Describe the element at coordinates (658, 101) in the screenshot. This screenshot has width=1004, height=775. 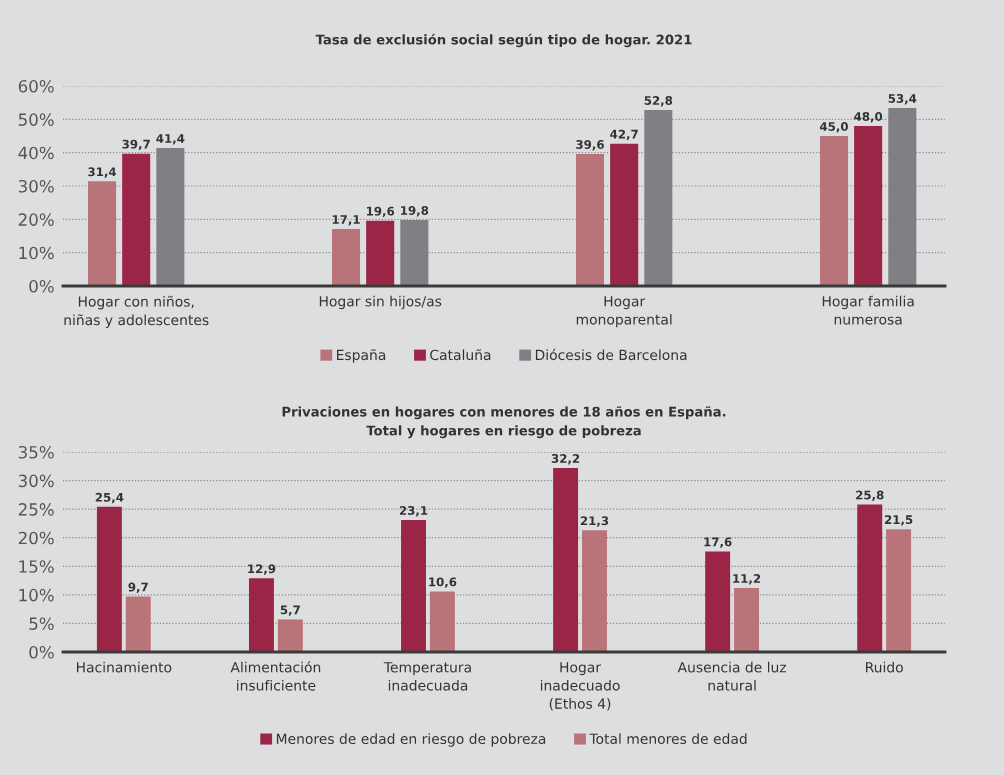
I see `data-label: 52,8` at that location.